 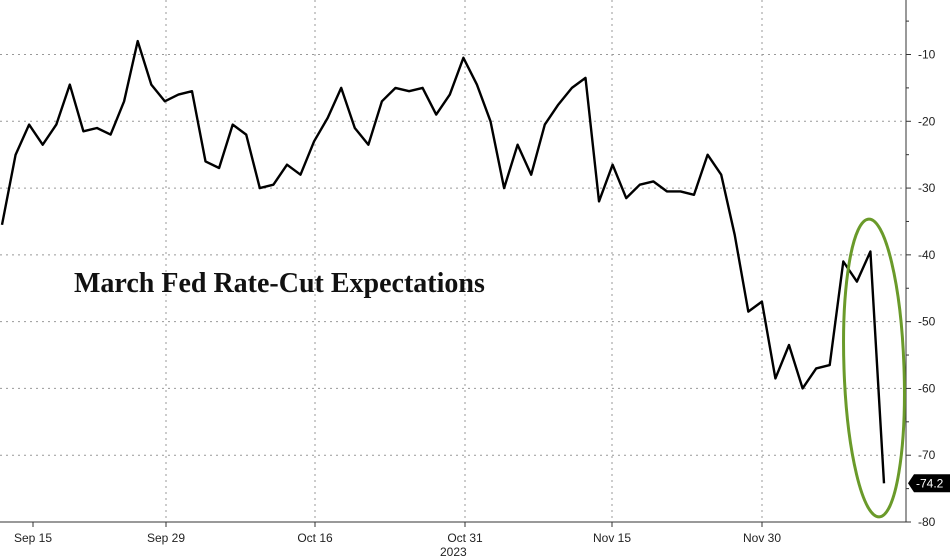 What do you see at coordinates (465, 538) in the screenshot?
I see `x-tick-label: Oct 31` at bounding box center [465, 538].